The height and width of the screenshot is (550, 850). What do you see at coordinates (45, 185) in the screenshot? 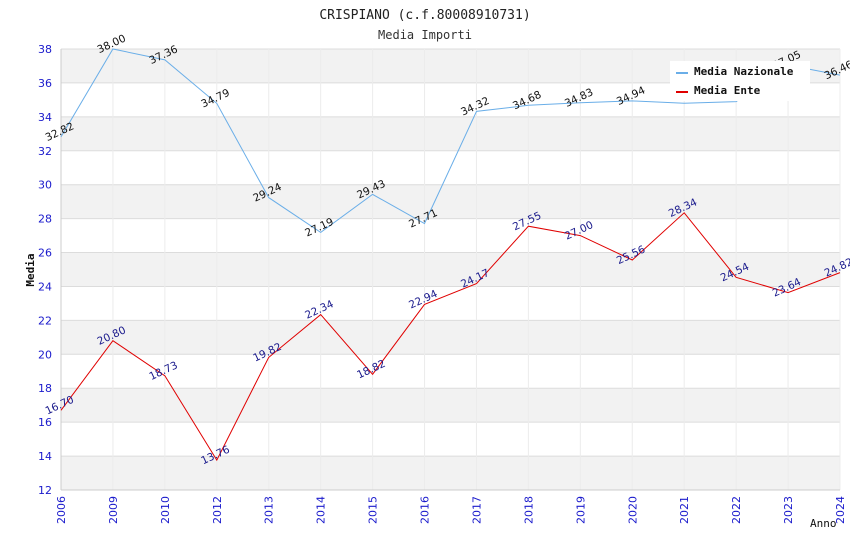
I see `y-tick-label: 30` at bounding box center [45, 185].